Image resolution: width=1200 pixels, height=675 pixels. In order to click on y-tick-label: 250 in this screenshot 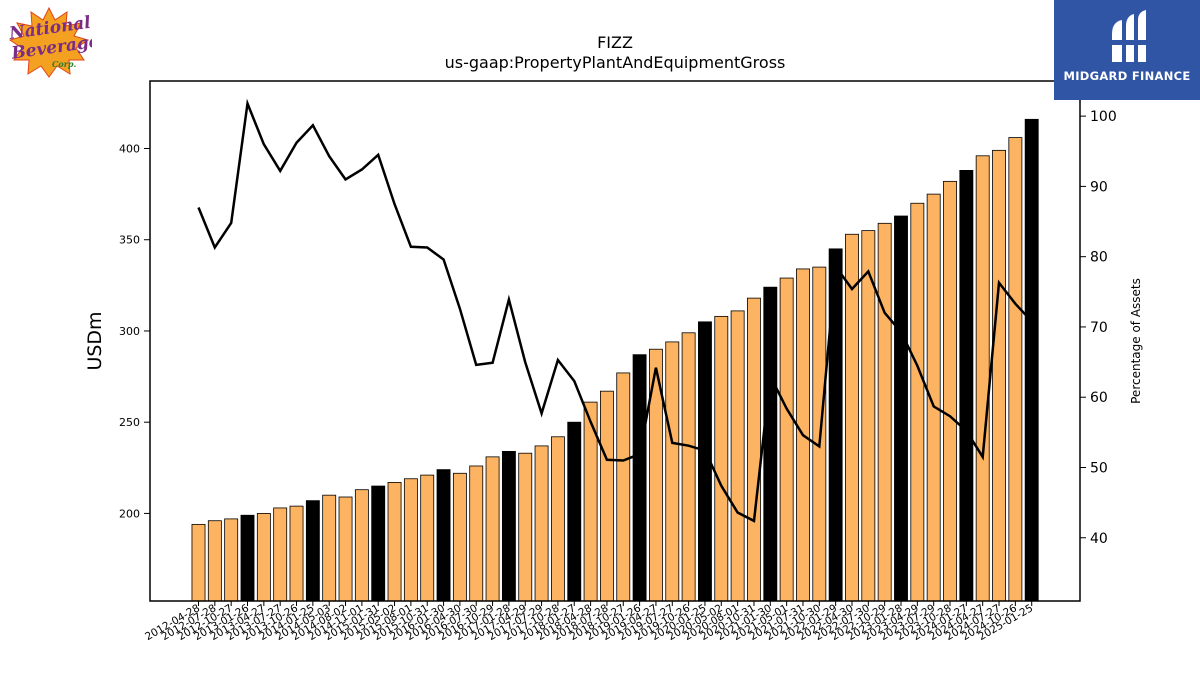, I will do `click(129, 422)`.